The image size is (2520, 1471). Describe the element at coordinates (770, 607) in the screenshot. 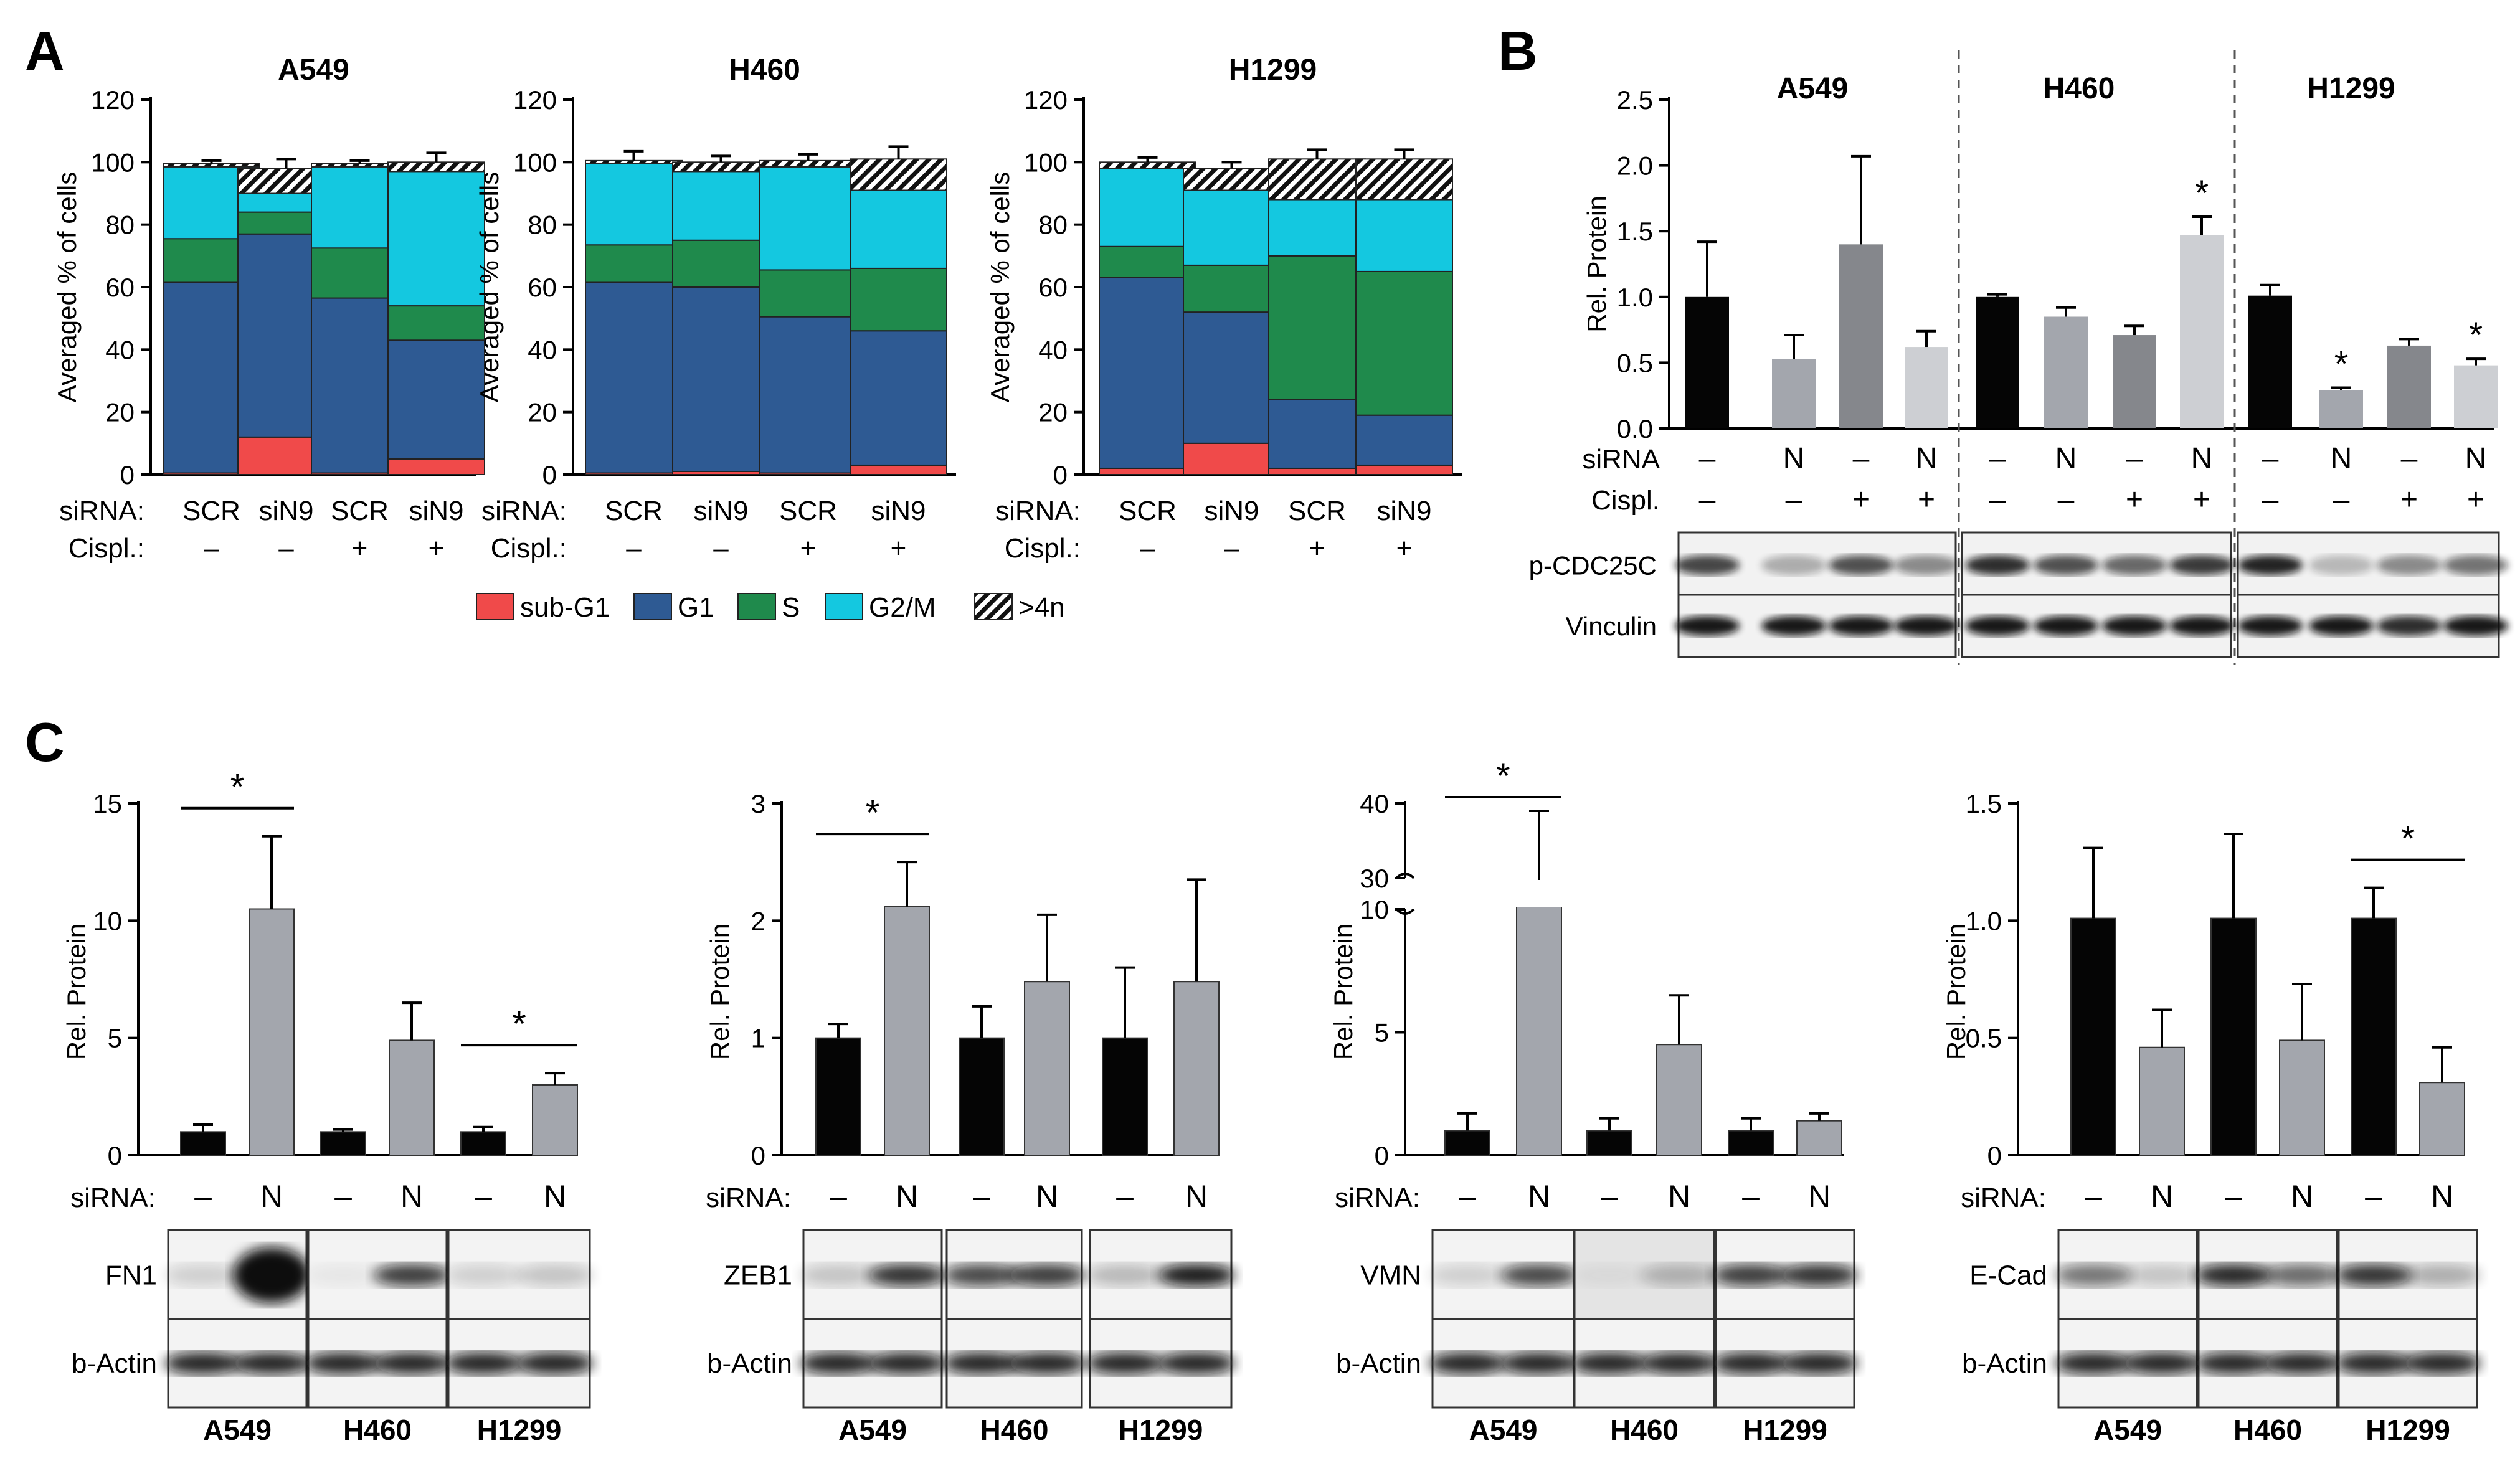

I see `legend: sub-G1 G1 S G2/M >4n` at that location.